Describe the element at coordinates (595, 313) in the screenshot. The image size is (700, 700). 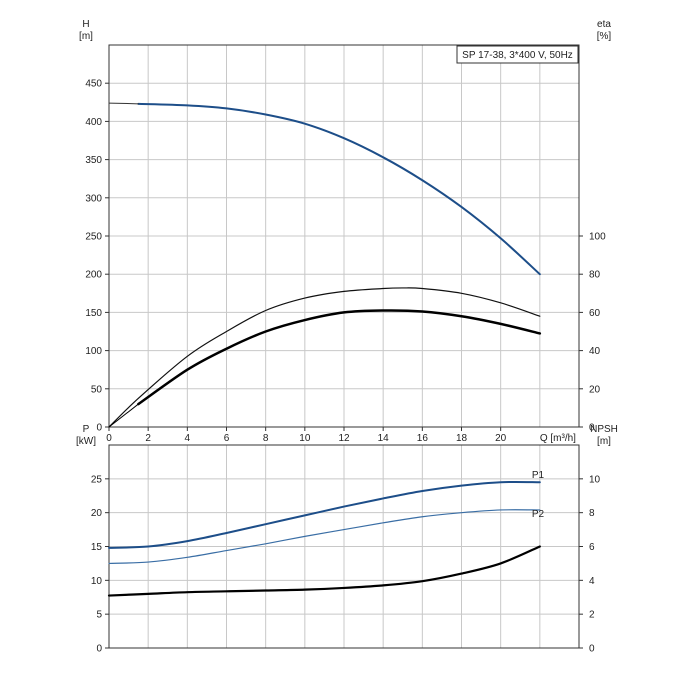
I see `y2-tick-label: 60` at that location.